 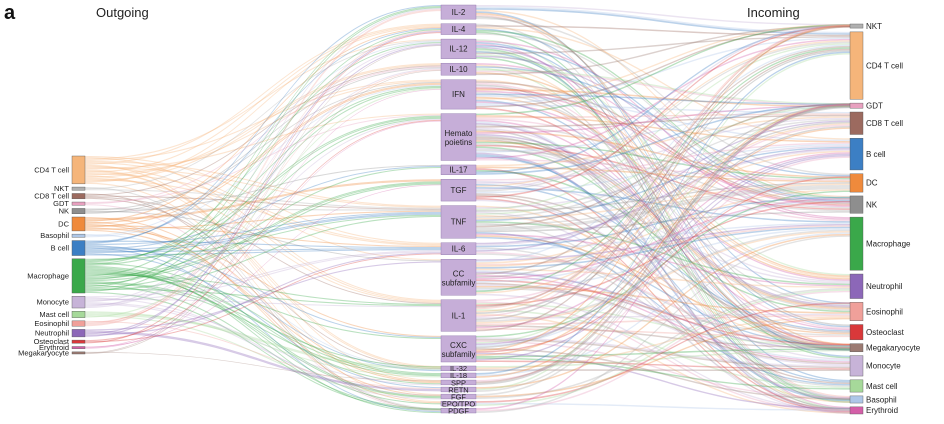 I want to click on flow-hemato-poietins-nk, so click(x=663, y=166).